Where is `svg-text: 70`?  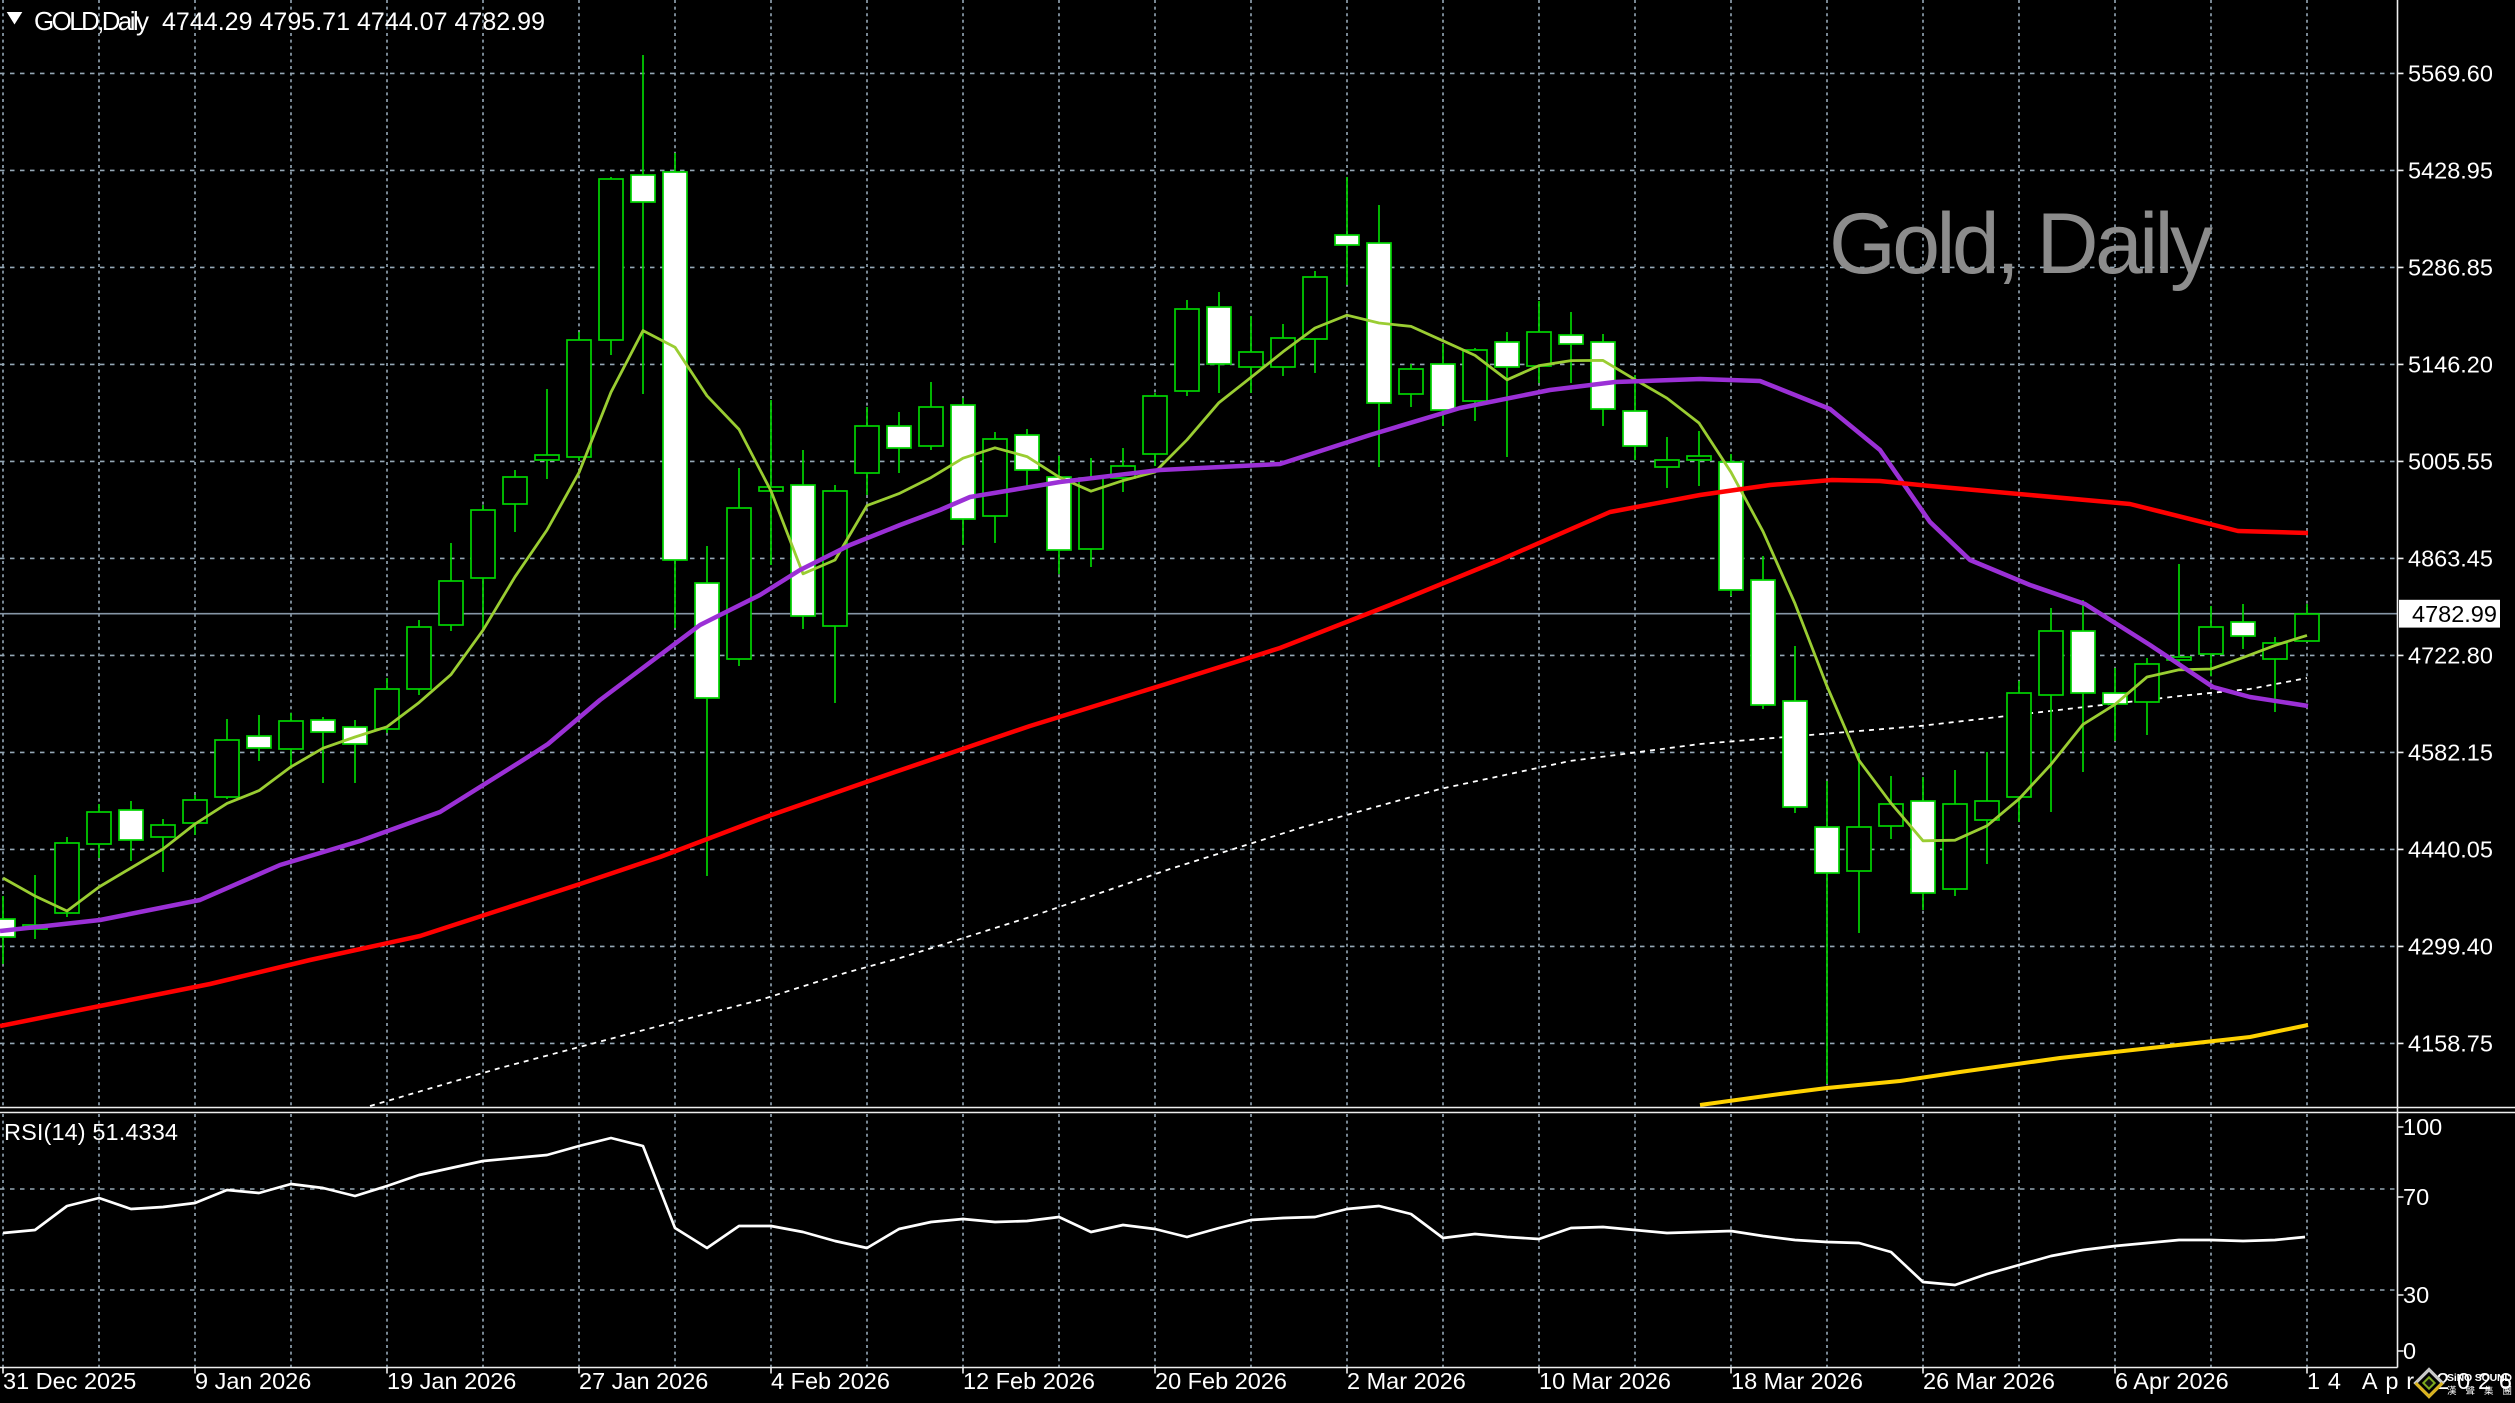
svg-text: 70 is located at coordinates (2416, 1197).